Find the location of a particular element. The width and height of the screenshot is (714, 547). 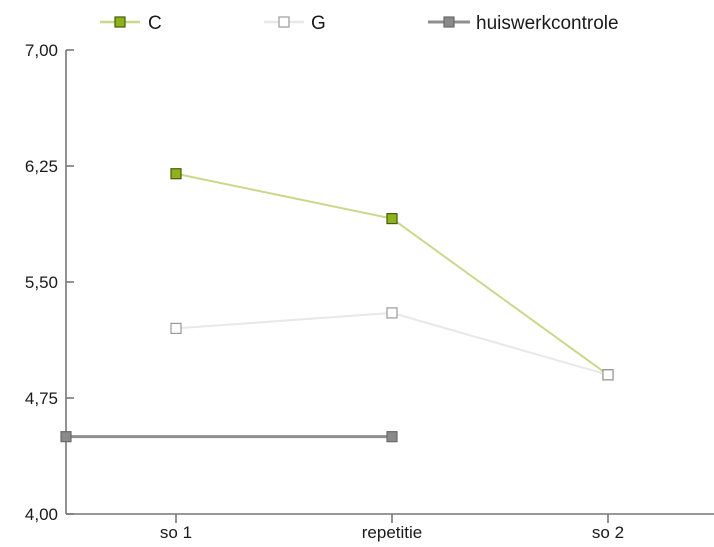

series-line is located at coordinates (392, 343).